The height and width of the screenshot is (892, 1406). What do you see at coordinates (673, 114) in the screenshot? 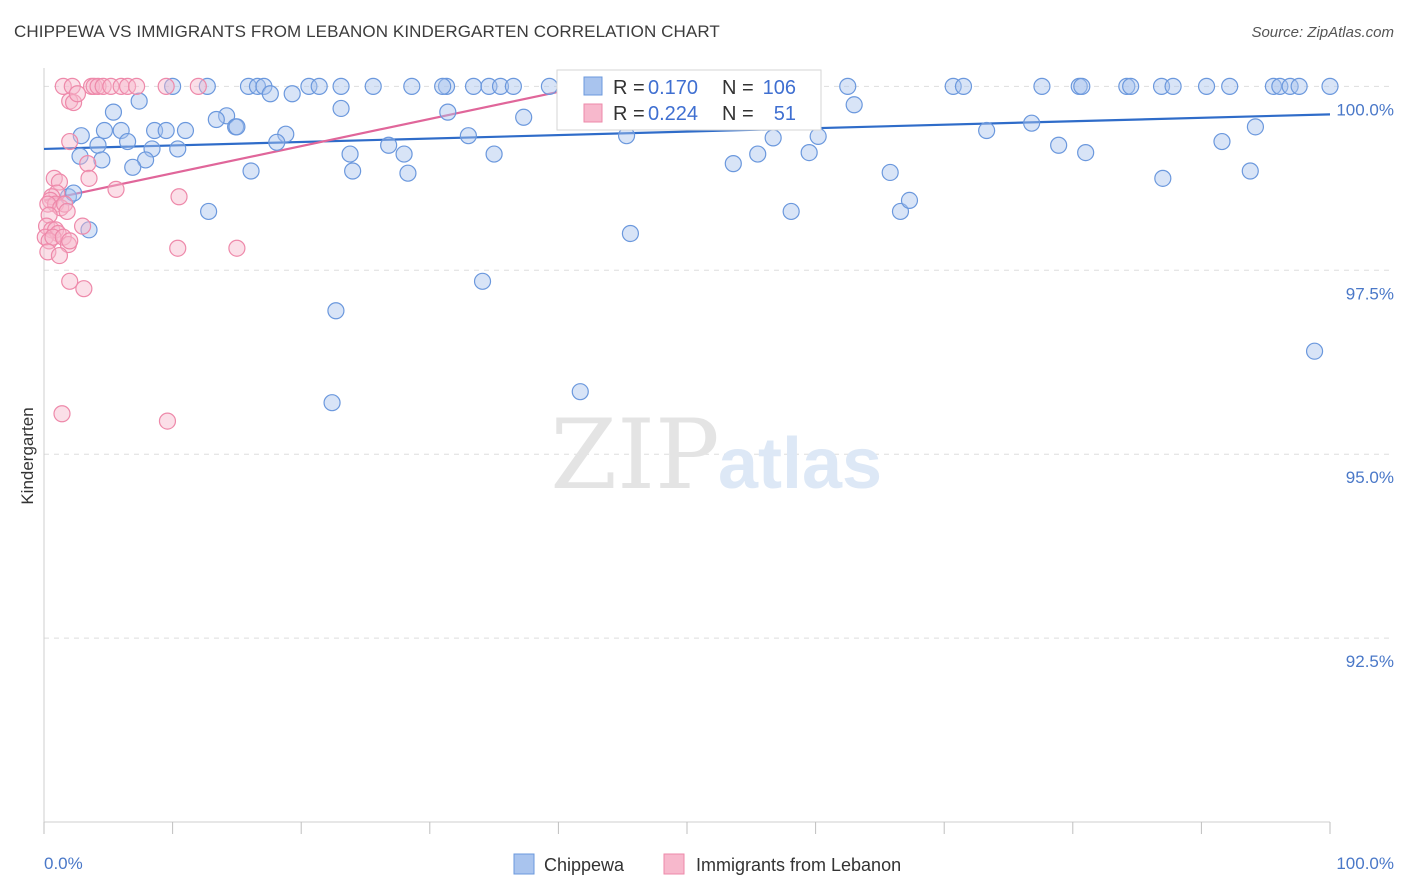
I see `legend-r-value: 0.224` at bounding box center [673, 114].